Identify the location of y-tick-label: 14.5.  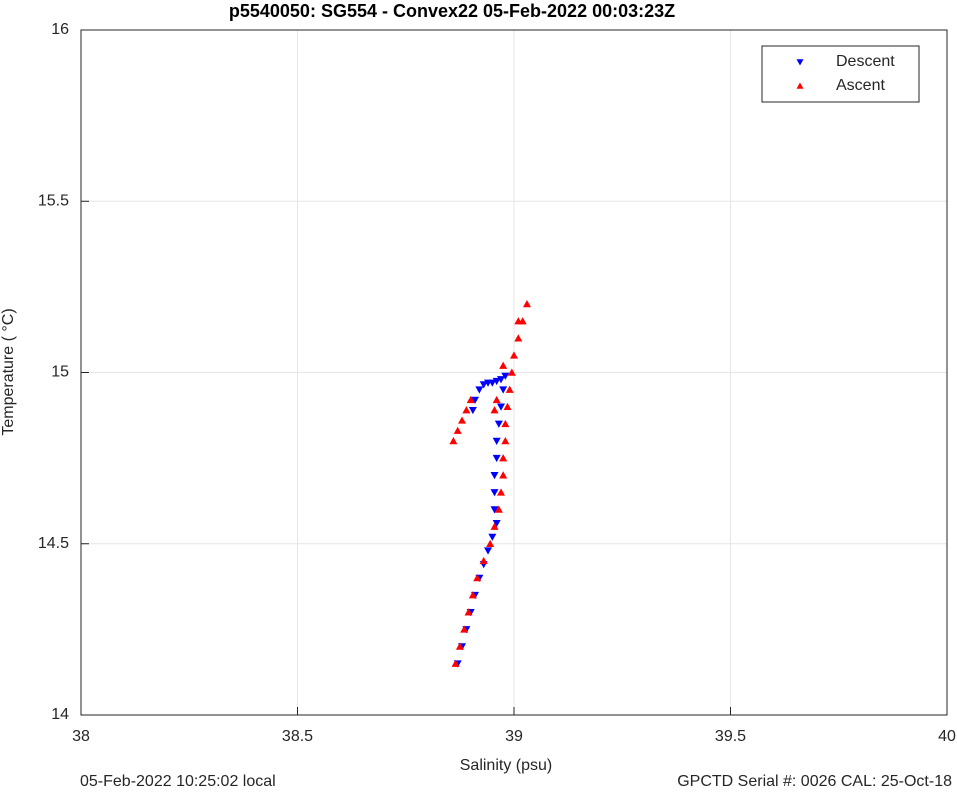
(53, 543).